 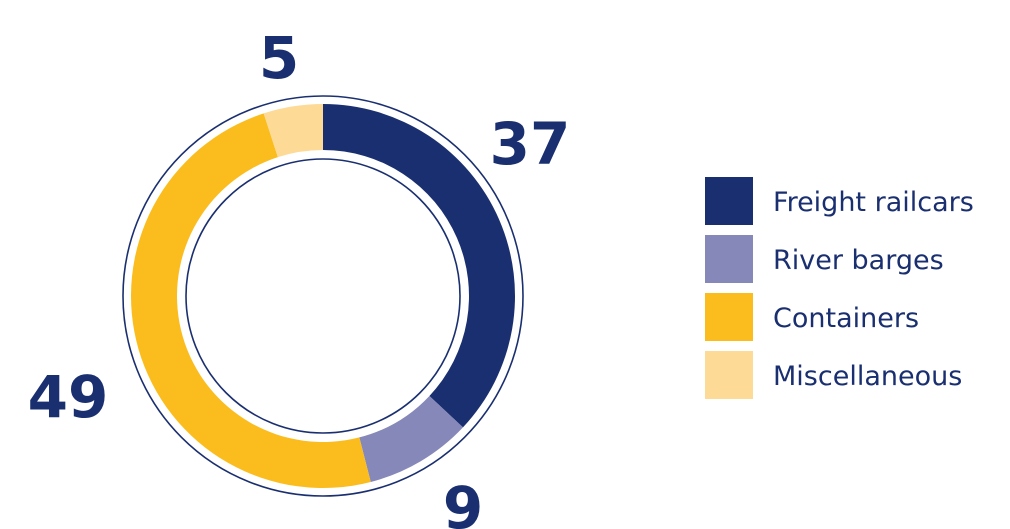 I want to click on legend-swatch-containers, so click(x=729, y=317).